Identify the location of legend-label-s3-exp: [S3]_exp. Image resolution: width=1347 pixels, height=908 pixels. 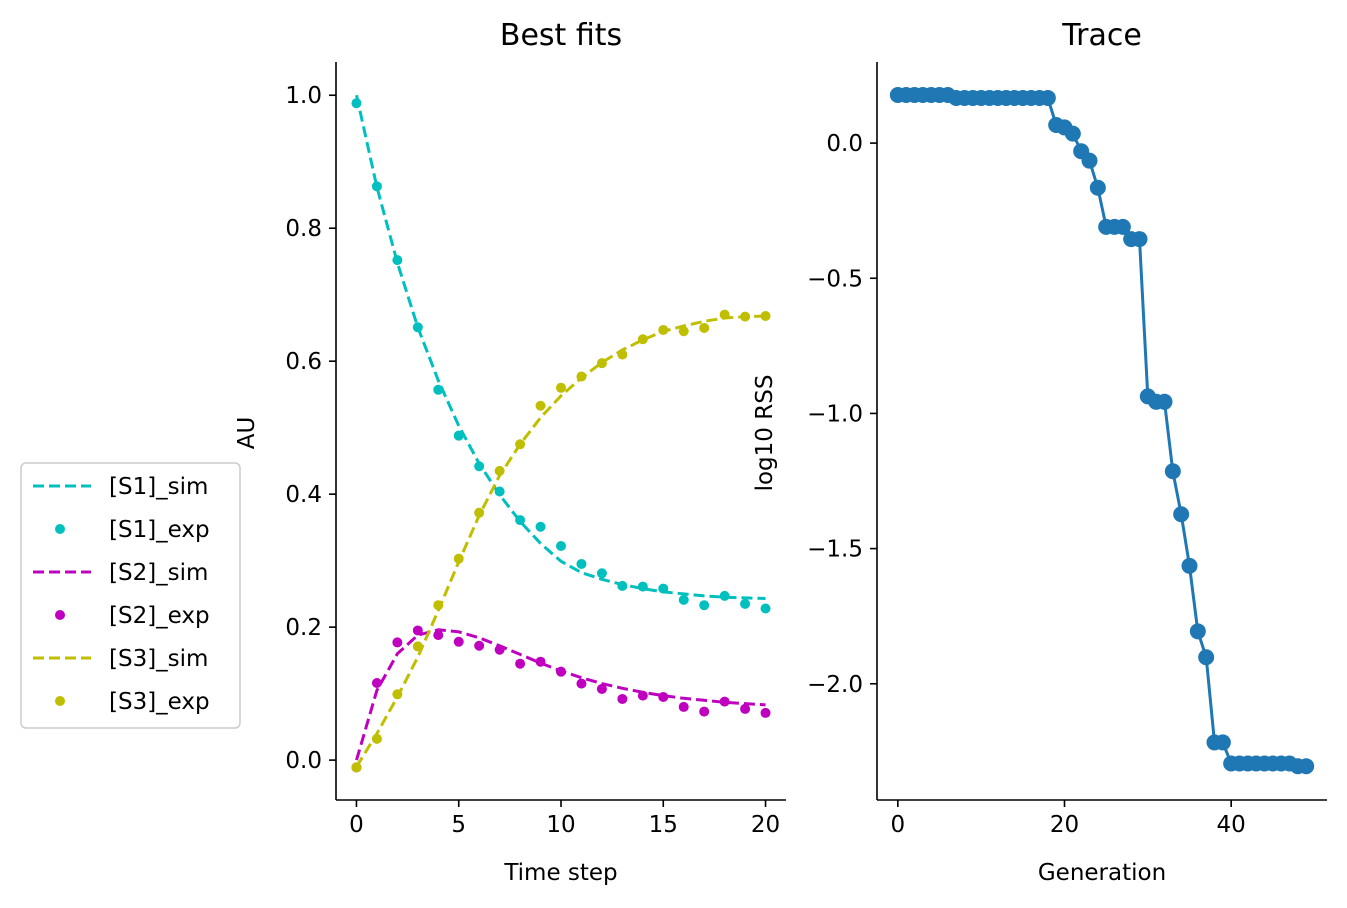
(159, 702).